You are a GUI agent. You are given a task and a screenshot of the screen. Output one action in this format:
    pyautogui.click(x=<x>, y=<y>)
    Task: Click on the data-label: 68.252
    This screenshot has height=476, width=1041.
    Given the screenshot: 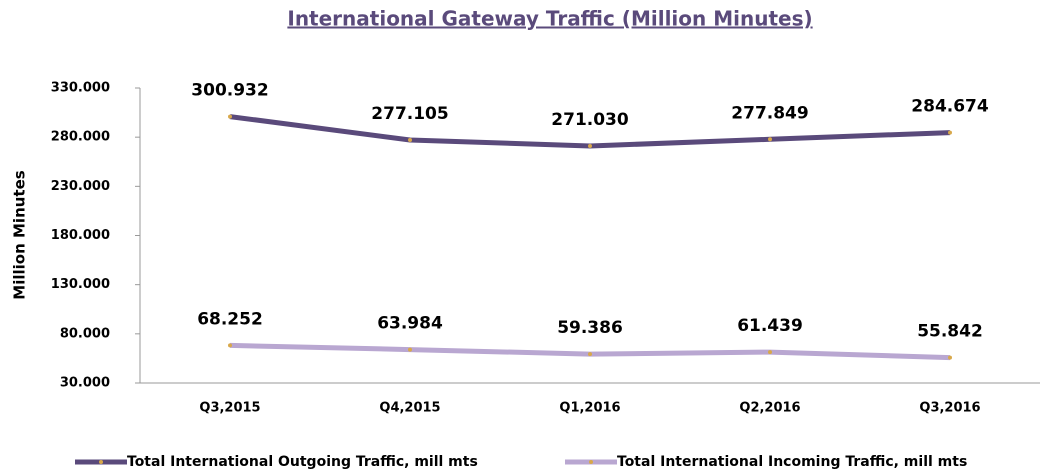 What is the action you would take?
    pyautogui.click(x=230, y=319)
    